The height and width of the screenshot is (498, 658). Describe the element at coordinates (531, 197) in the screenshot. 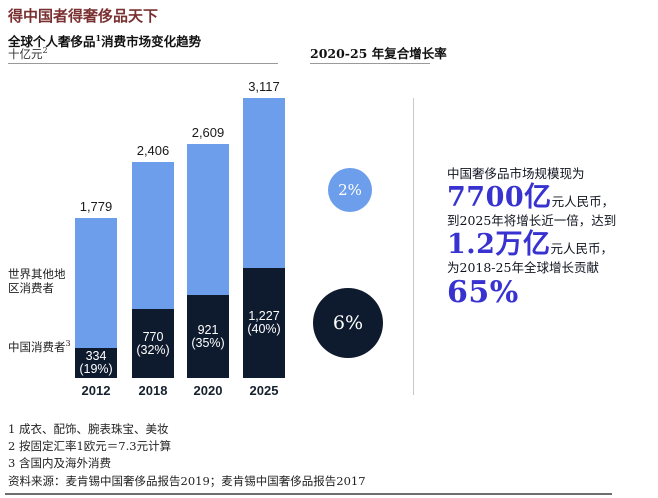

I see `insight-figure-1: 7700亿元人民币，` at that location.